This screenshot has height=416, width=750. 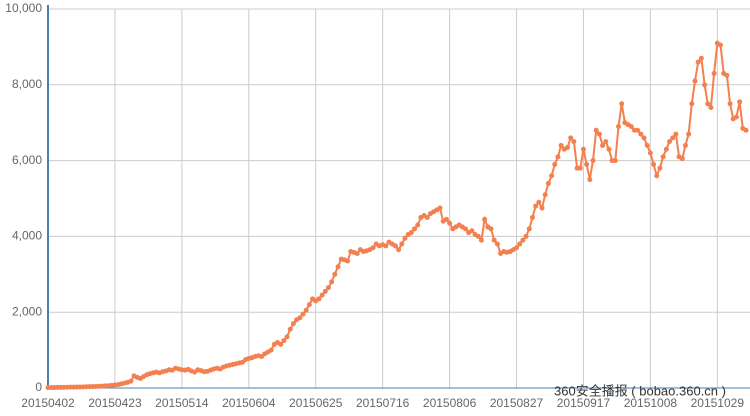 What do you see at coordinates (640, 390) in the screenshot?
I see `watermark: 360安全播报 ( bobao.360.cn )` at bounding box center [640, 390].